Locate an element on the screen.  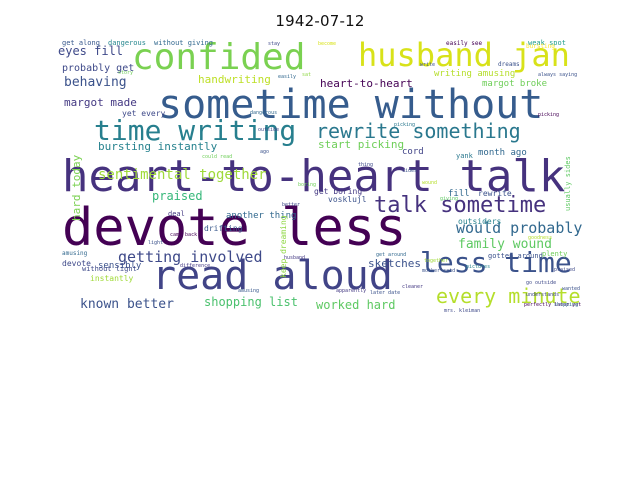
cloud-word: bursting instantly is located at coordinates (158, 146).